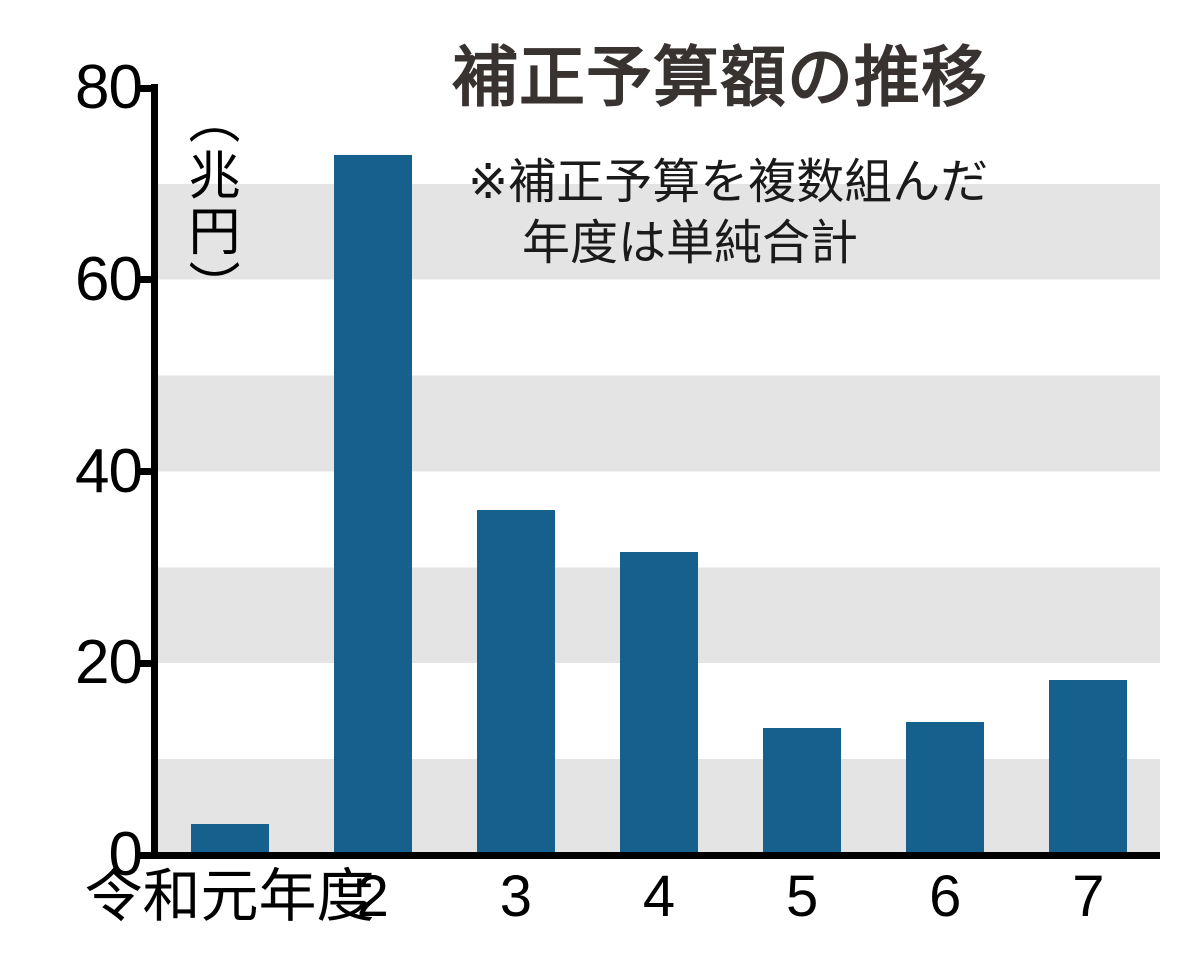 Image resolution: width=1200 pixels, height=974 pixels. Describe the element at coordinates (515, 896) in the screenshot. I see `x-tick-label-3: 3` at that location.